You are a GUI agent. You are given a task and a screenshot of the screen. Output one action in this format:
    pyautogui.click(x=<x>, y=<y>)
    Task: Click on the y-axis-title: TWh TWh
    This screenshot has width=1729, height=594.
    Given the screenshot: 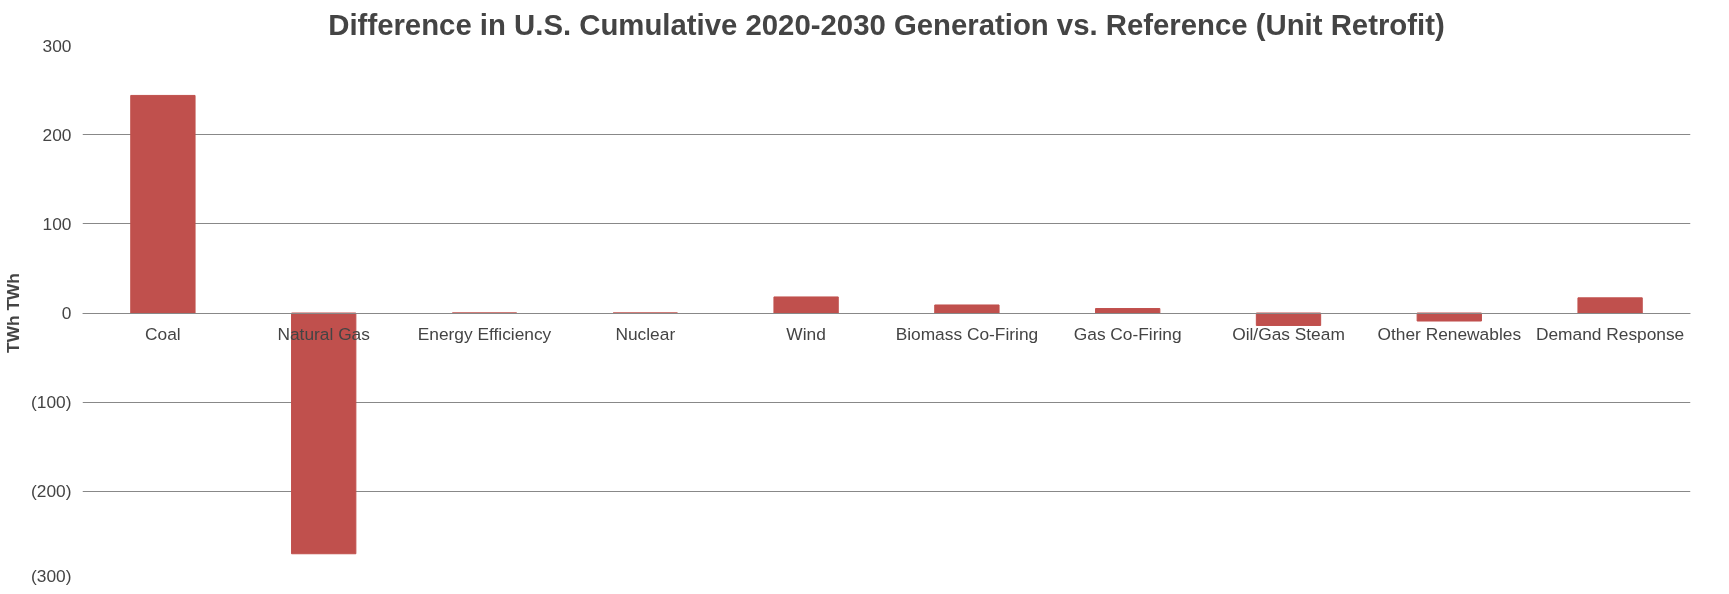 What is the action you would take?
    pyautogui.click(x=13, y=313)
    